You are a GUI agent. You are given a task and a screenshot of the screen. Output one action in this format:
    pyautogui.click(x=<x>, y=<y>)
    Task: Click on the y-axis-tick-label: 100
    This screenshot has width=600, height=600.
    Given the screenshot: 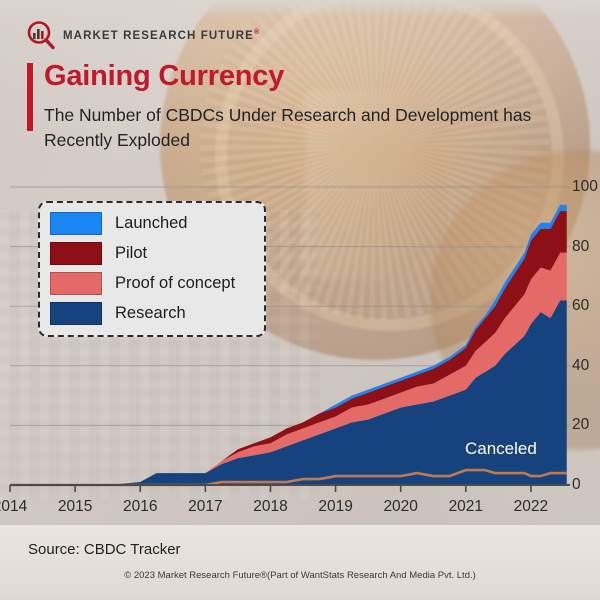 What is the action you would take?
    pyautogui.click(x=585, y=186)
    